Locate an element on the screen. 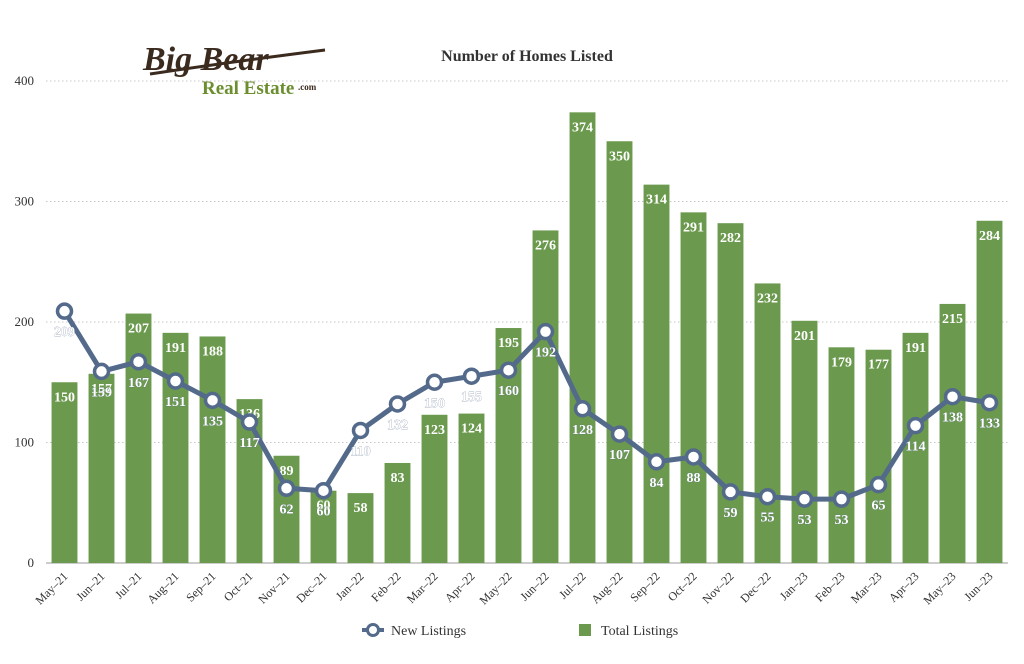 The height and width of the screenshot is (664, 1024). x-tick-label: Jun–23 is located at coordinates (978, 586).